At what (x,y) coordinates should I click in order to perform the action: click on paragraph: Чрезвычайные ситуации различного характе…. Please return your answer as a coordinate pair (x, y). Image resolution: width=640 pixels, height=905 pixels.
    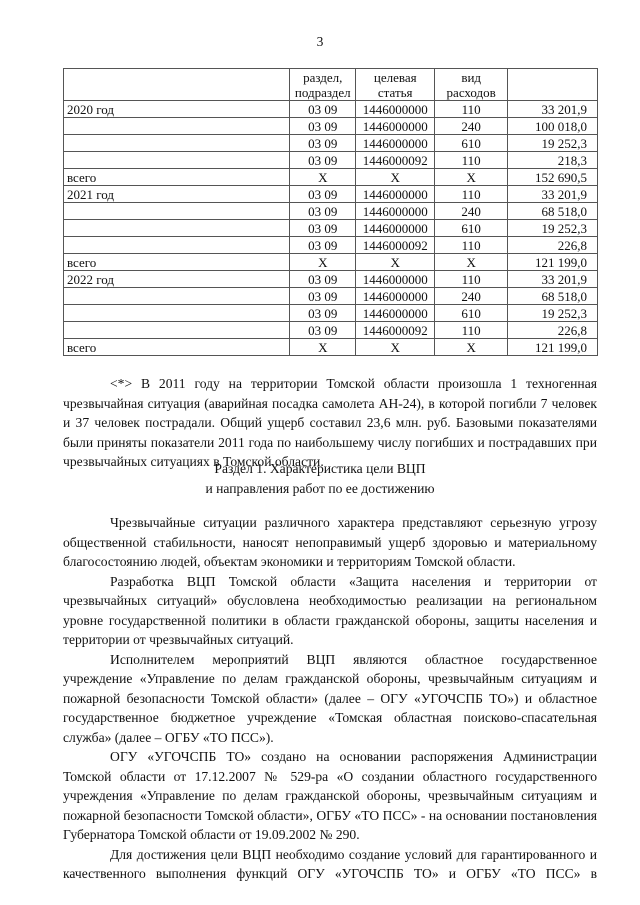
    Looking at the image, I should click on (330, 542).